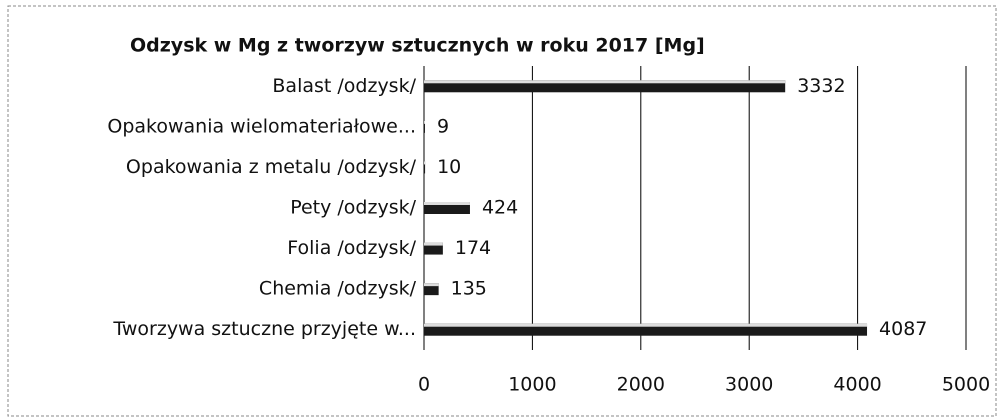 The height and width of the screenshot is (418, 999). Describe the element at coordinates (351, 248) in the screenshot. I see `y-tick-label: Folia /odzysk/` at that location.